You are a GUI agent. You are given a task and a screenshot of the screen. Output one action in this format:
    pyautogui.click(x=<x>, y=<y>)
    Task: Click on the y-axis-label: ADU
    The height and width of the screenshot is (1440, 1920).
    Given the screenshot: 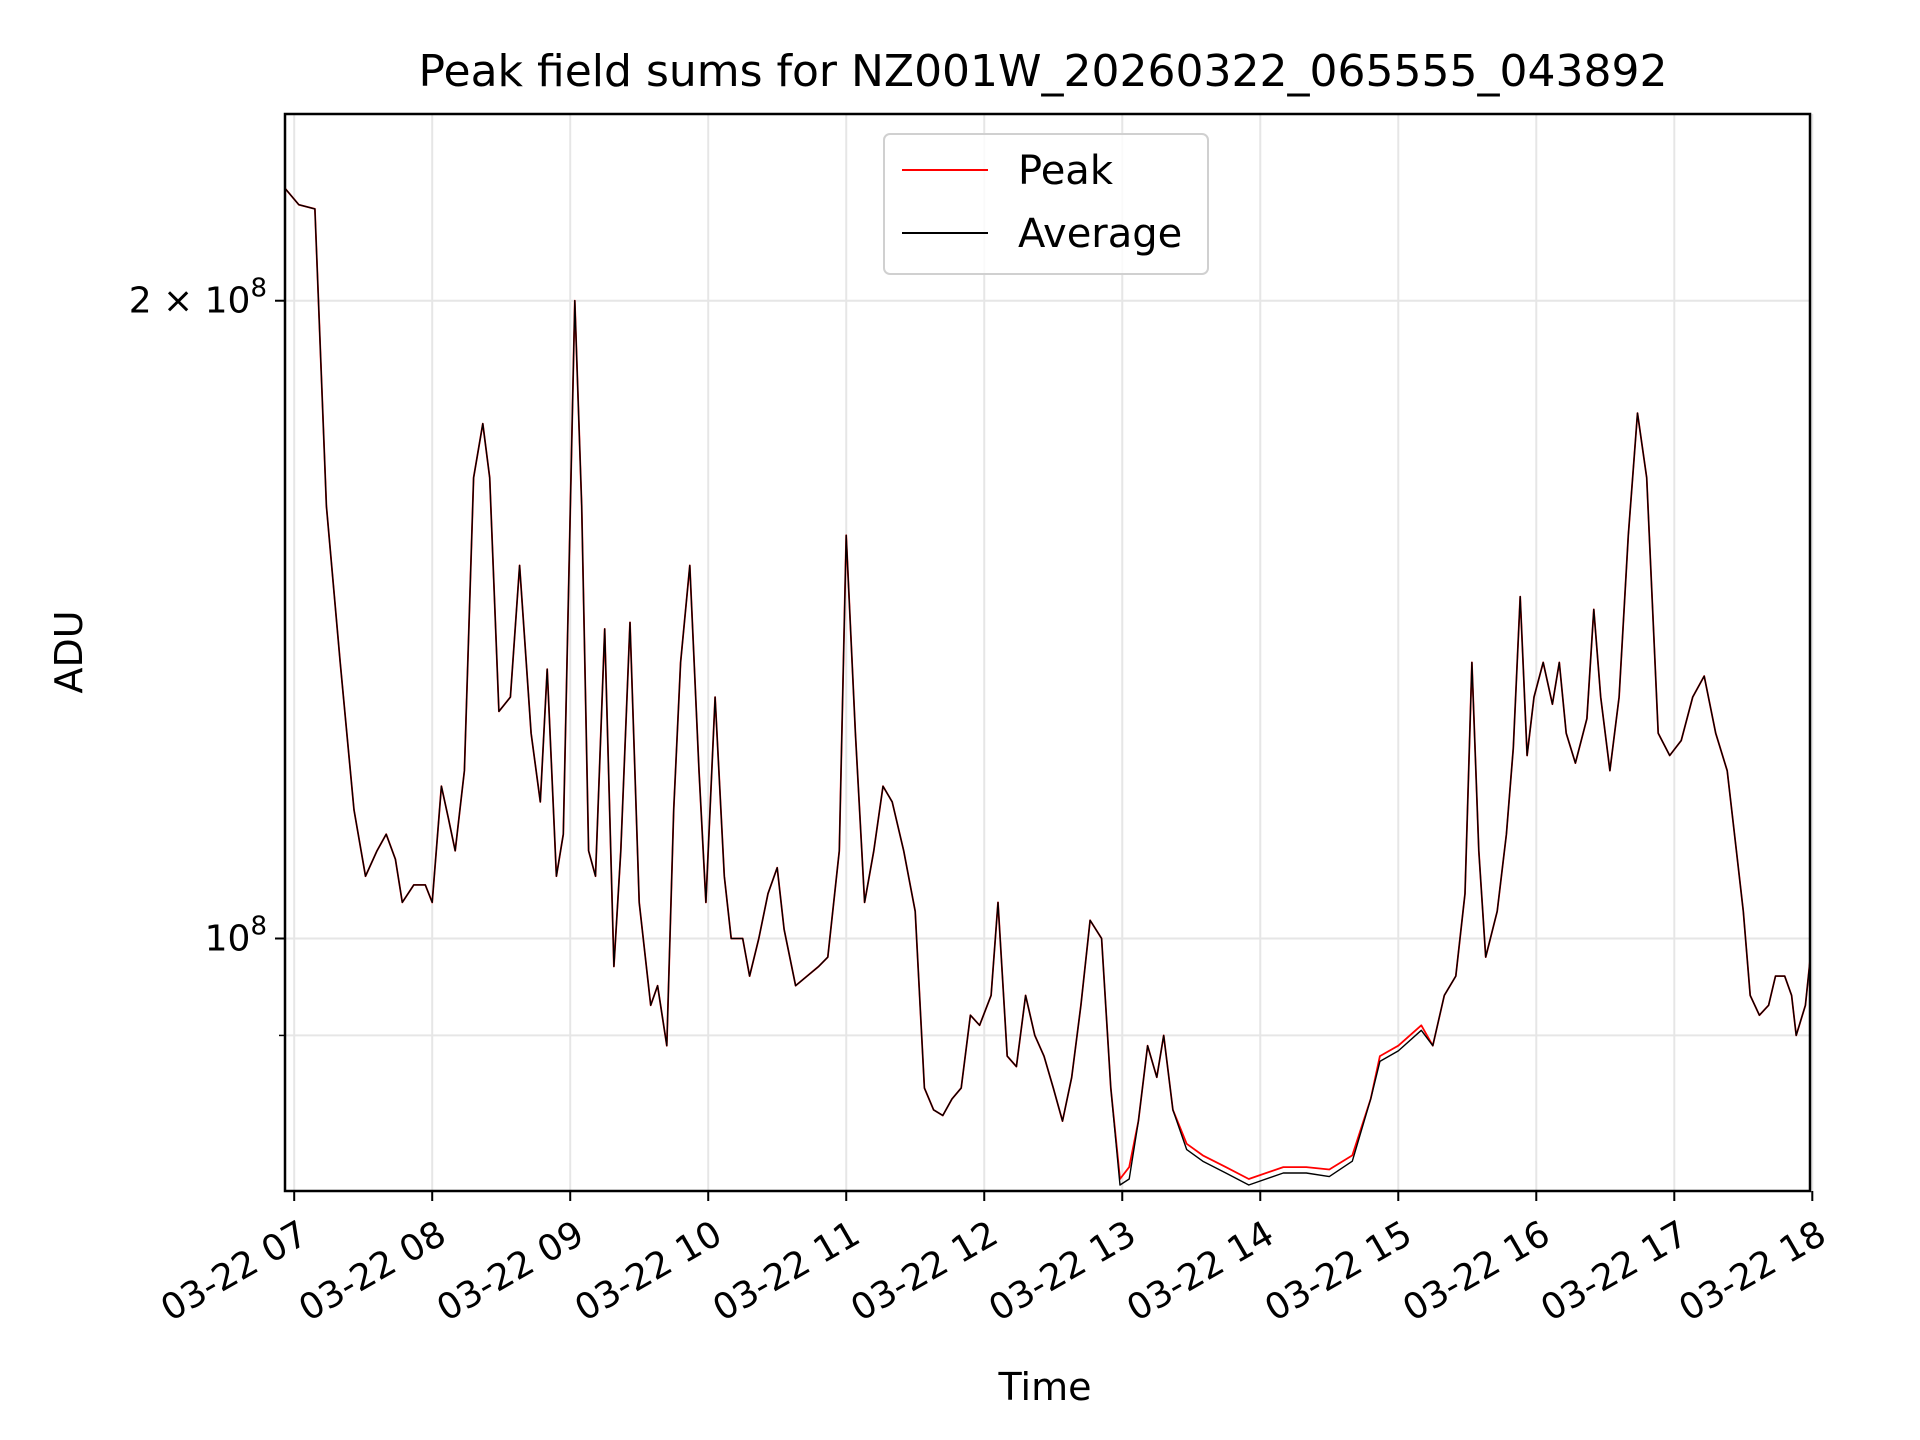 What is the action you would take?
    pyautogui.click(x=69, y=651)
    